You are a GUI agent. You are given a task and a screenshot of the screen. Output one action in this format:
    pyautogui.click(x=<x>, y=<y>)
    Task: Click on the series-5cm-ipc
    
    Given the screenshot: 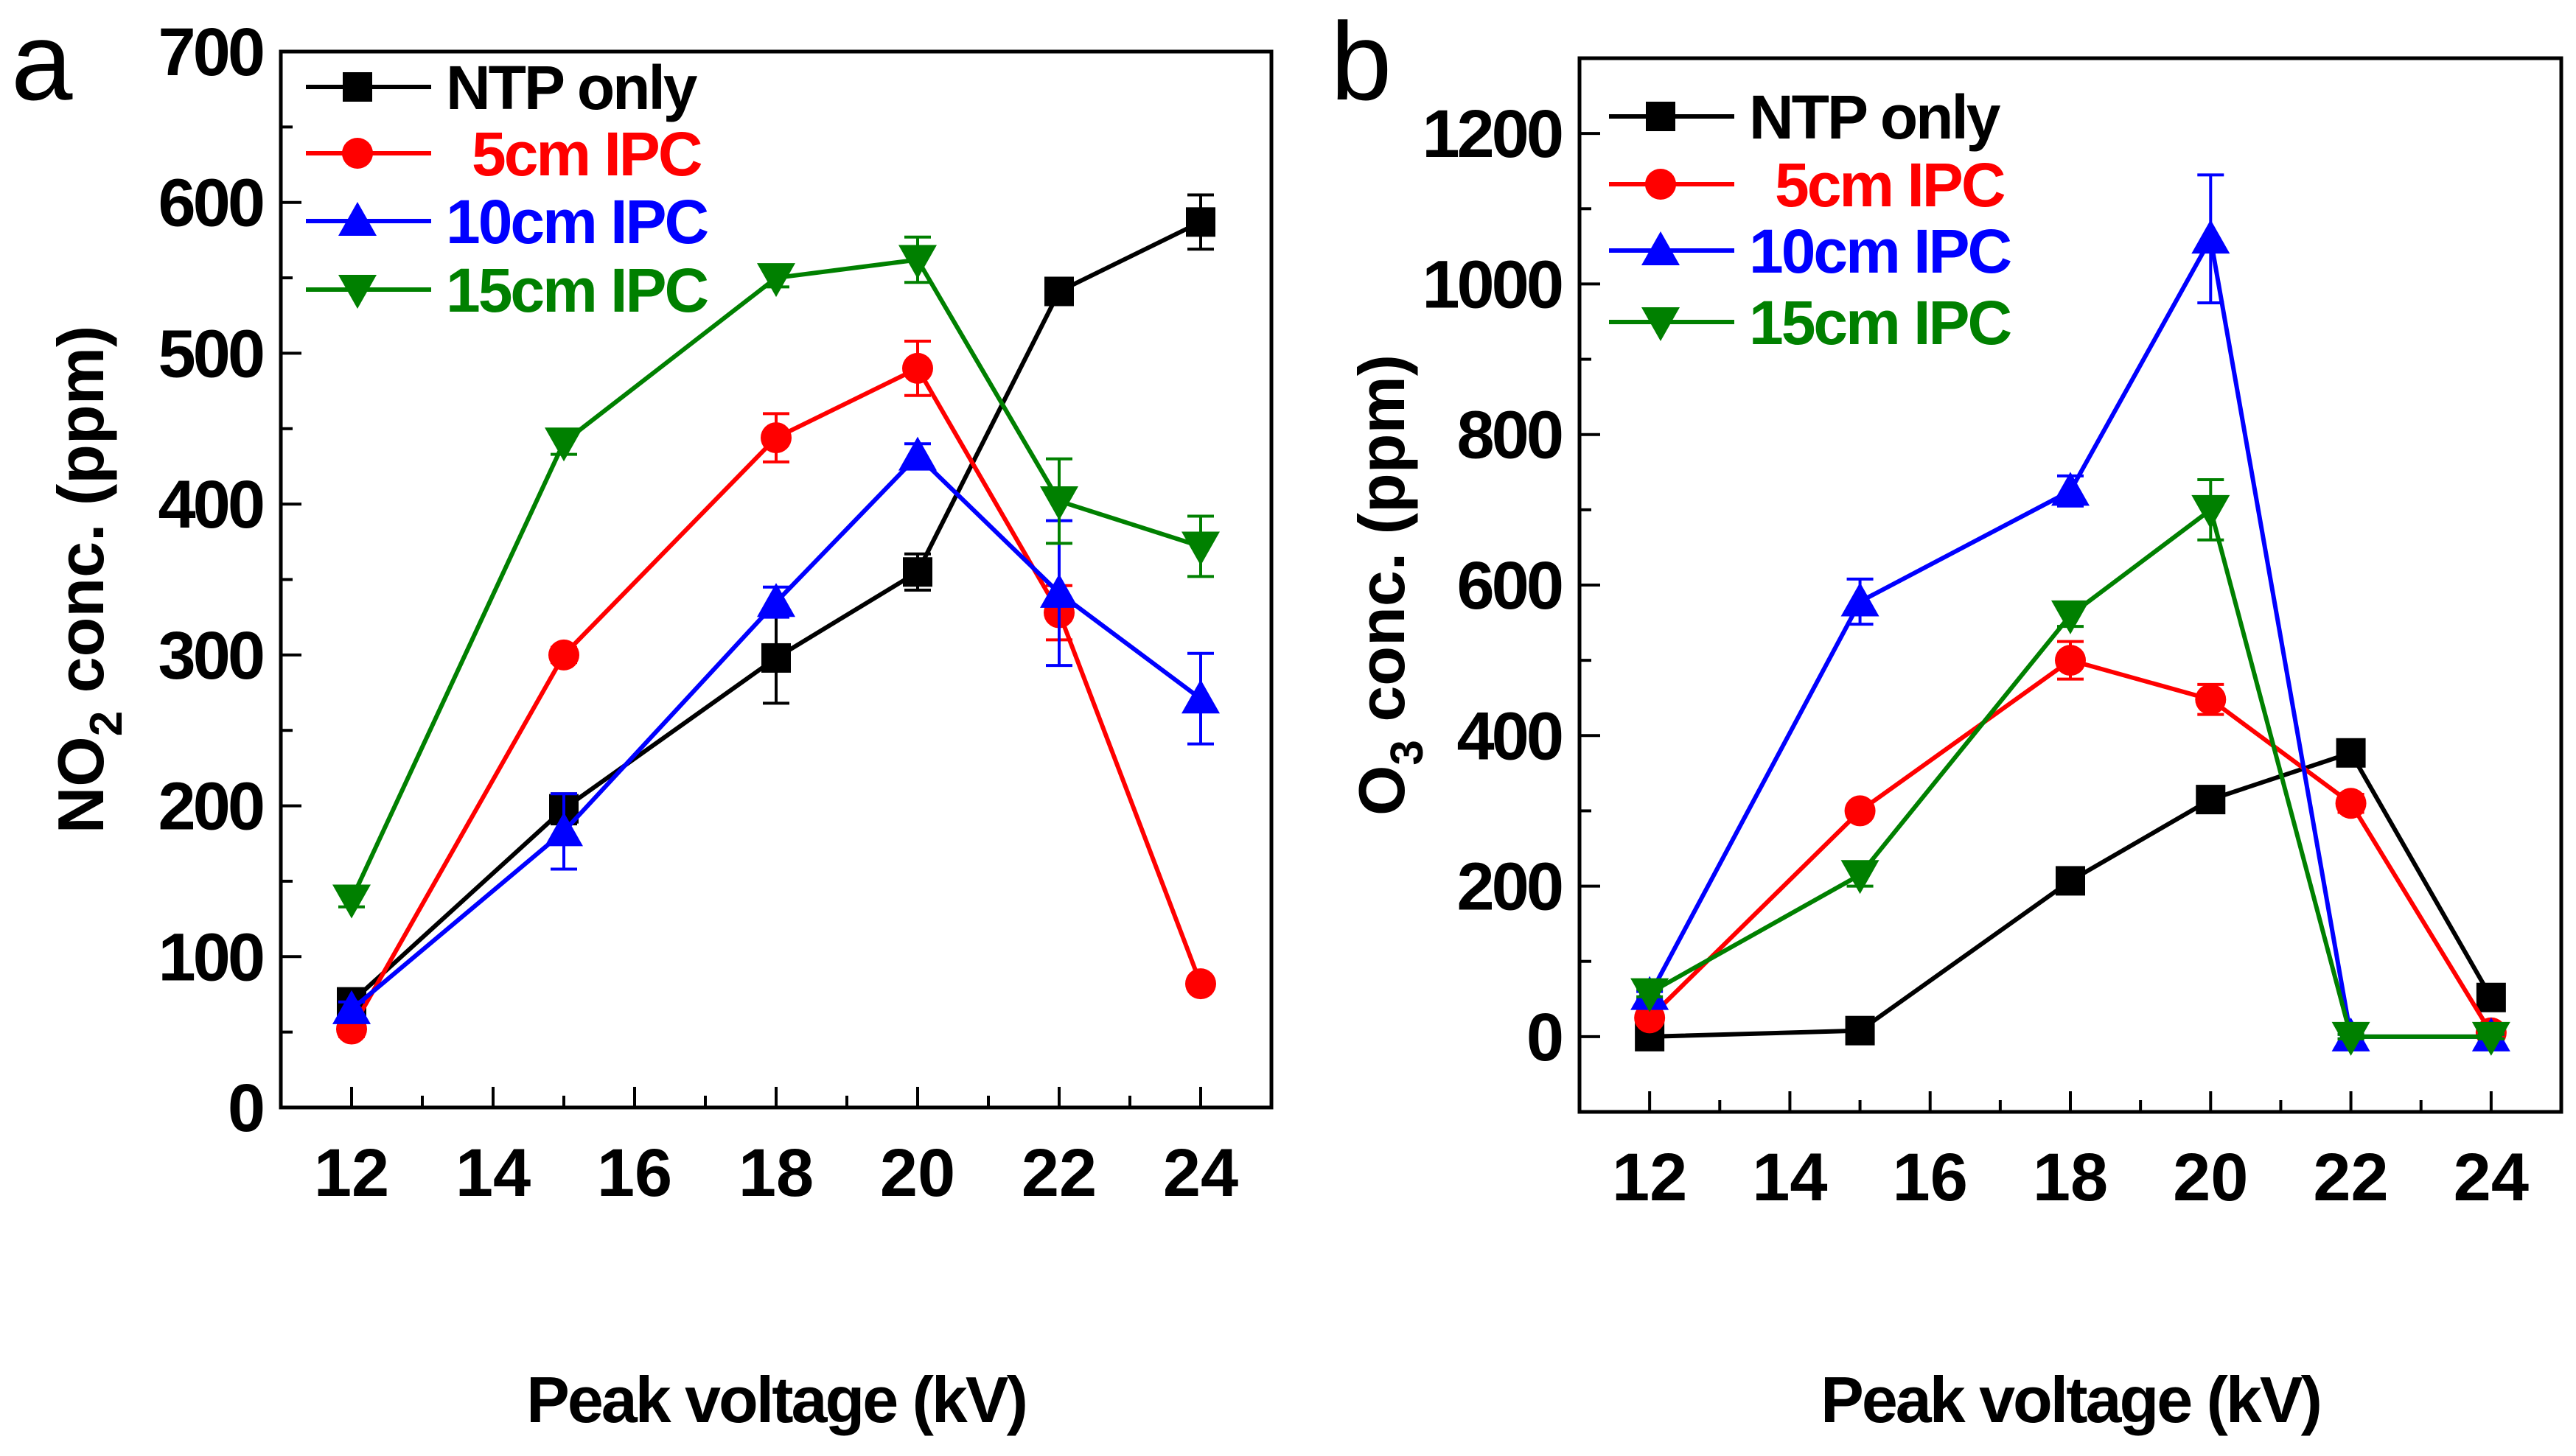 What is the action you would take?
    pyautogui.click(x=2070, y=844)
    